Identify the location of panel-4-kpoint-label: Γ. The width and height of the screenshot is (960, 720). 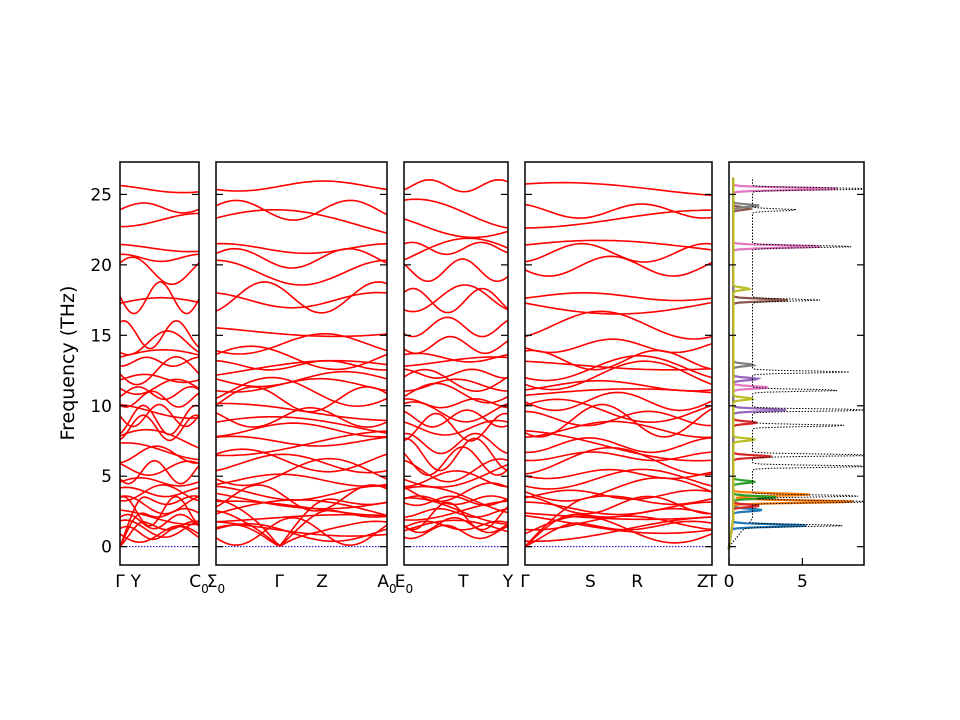
(525, 582).